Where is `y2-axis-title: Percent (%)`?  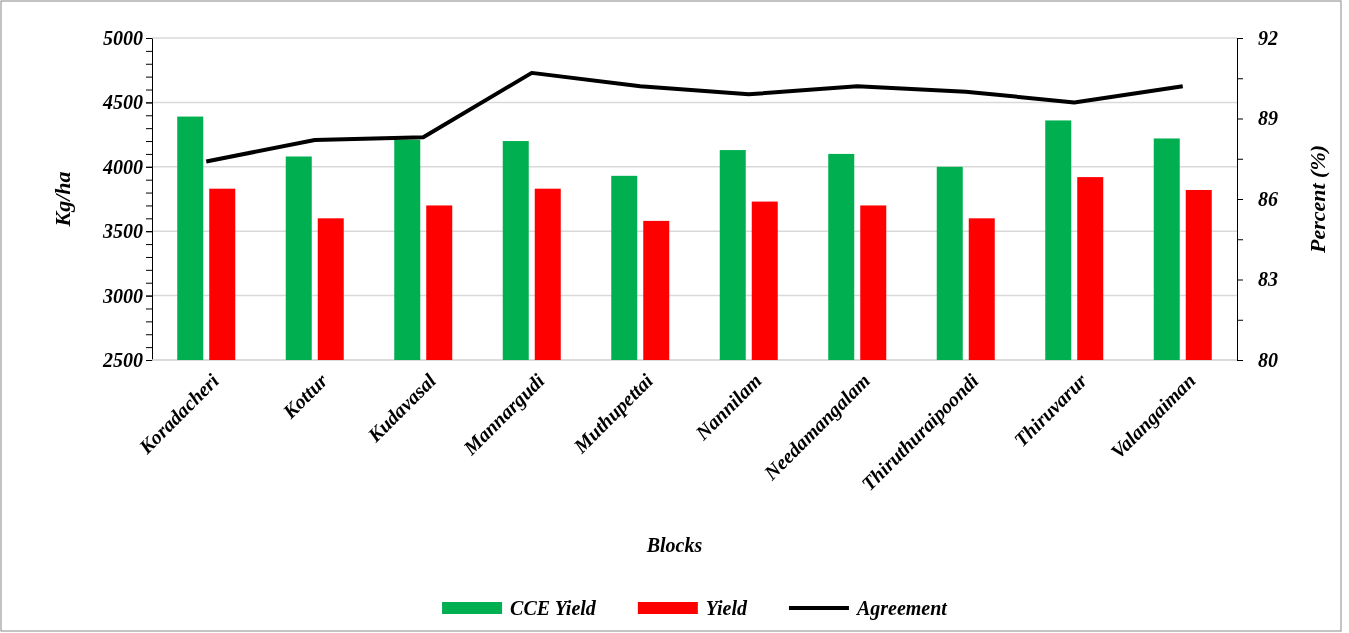
y2-axis-title: Percent (%) is located at coordinates (1317, 199).